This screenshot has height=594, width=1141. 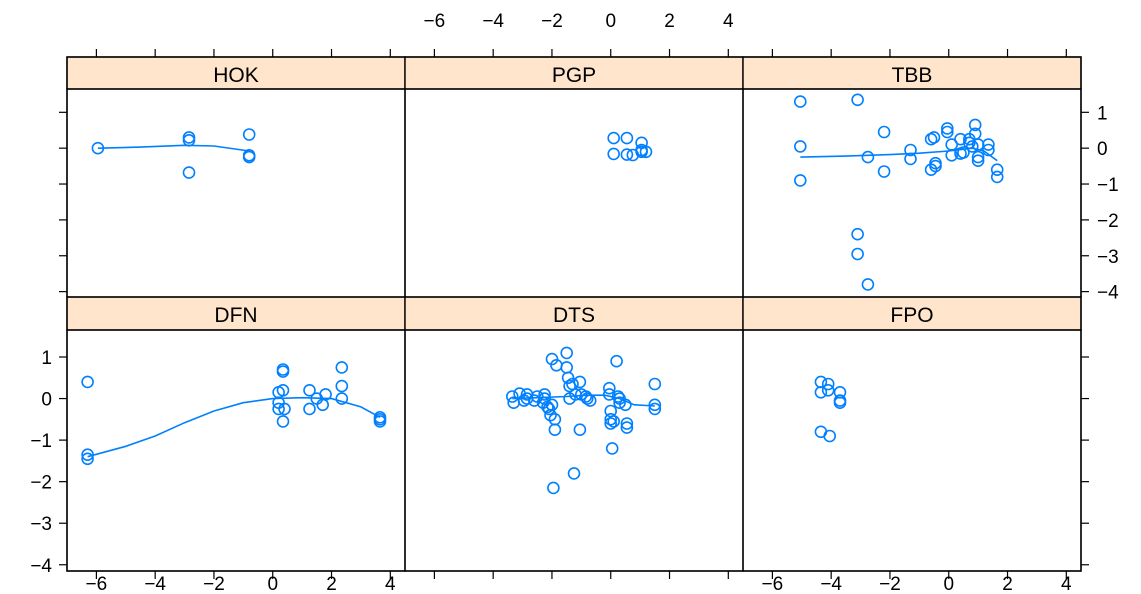 What do you see at coordinates (574, 450) in the screenshot?
I see `panel-frame-dts` at bounding box center [574, 450].